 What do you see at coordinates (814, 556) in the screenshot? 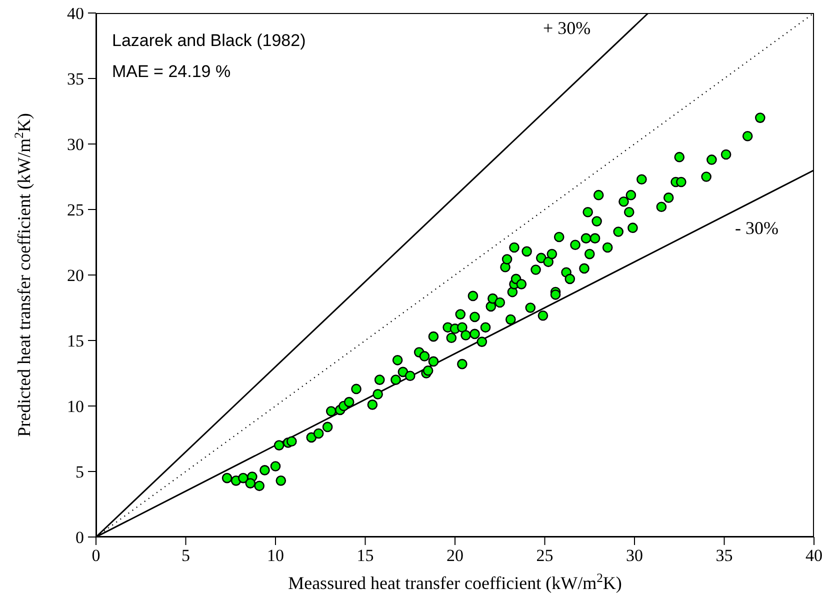
I see `x-tick-label: 40` at bounding box center [814, 556].